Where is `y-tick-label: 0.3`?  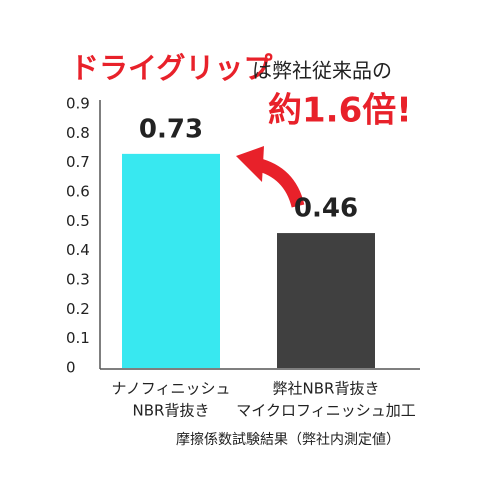 y-tick-label: 0.3 is located at coordinates (78, 280).